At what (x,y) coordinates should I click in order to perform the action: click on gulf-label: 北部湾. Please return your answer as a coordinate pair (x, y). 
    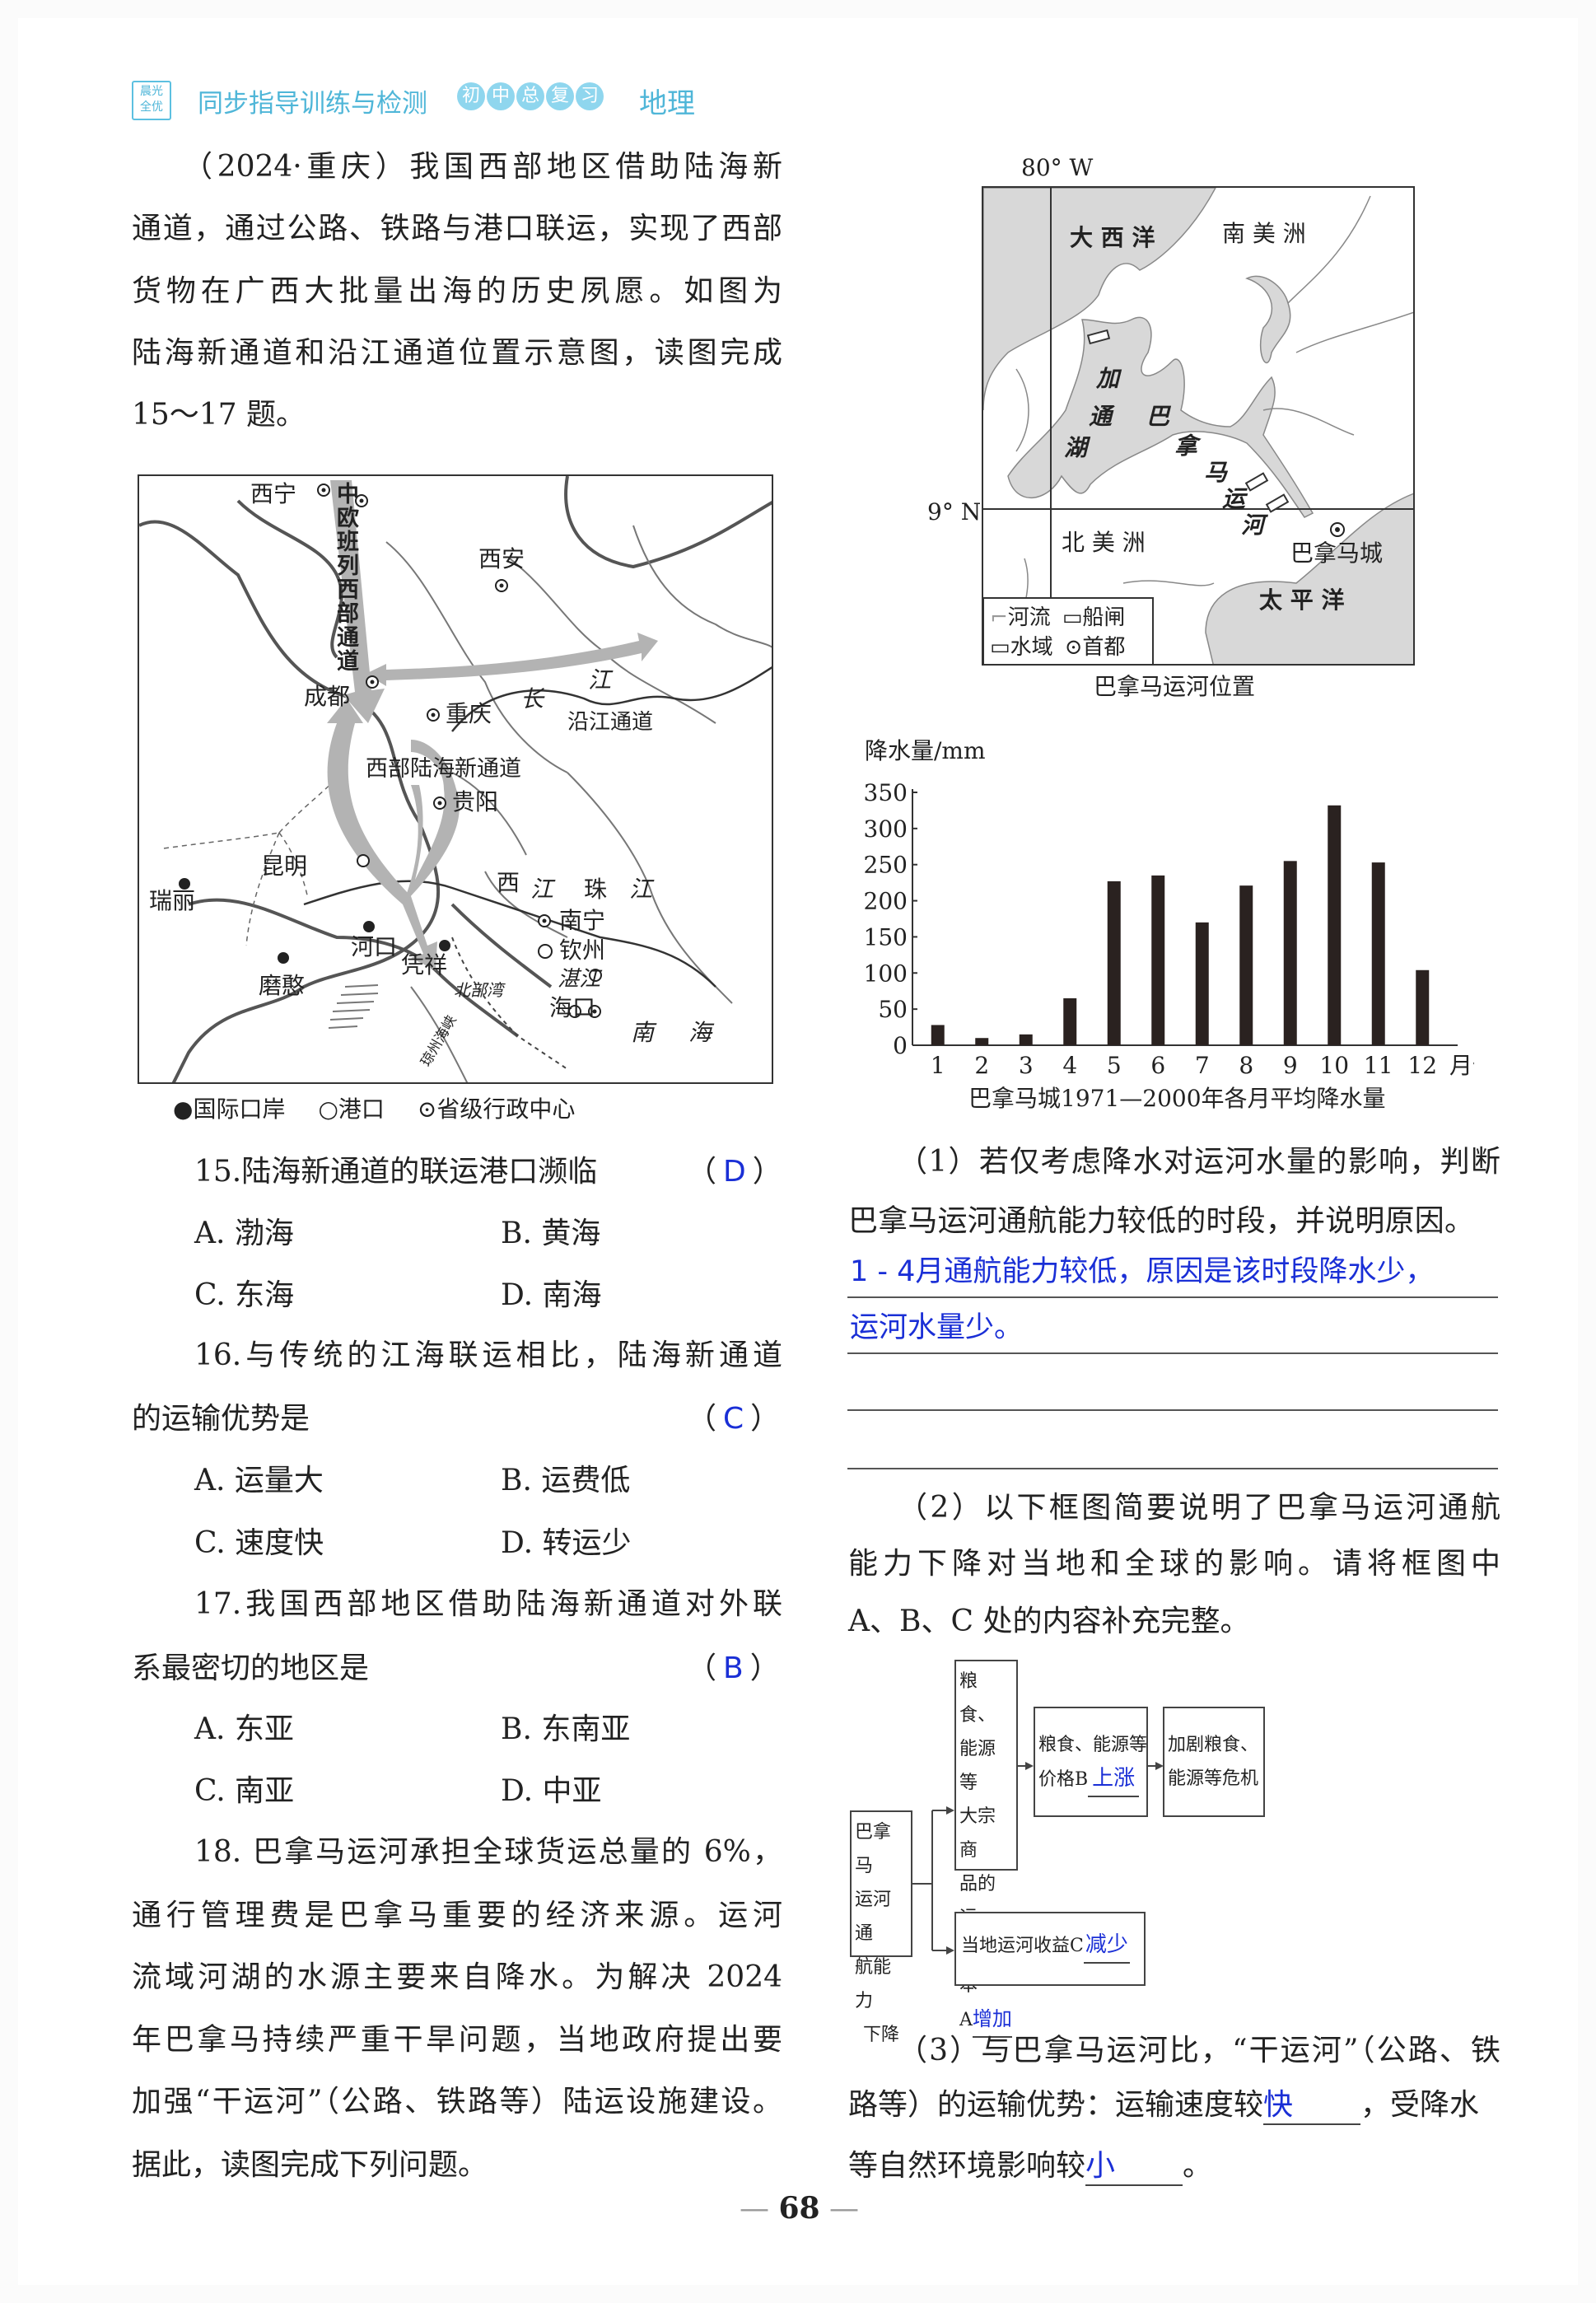
    Looking at the image, I should click on (478, 990).